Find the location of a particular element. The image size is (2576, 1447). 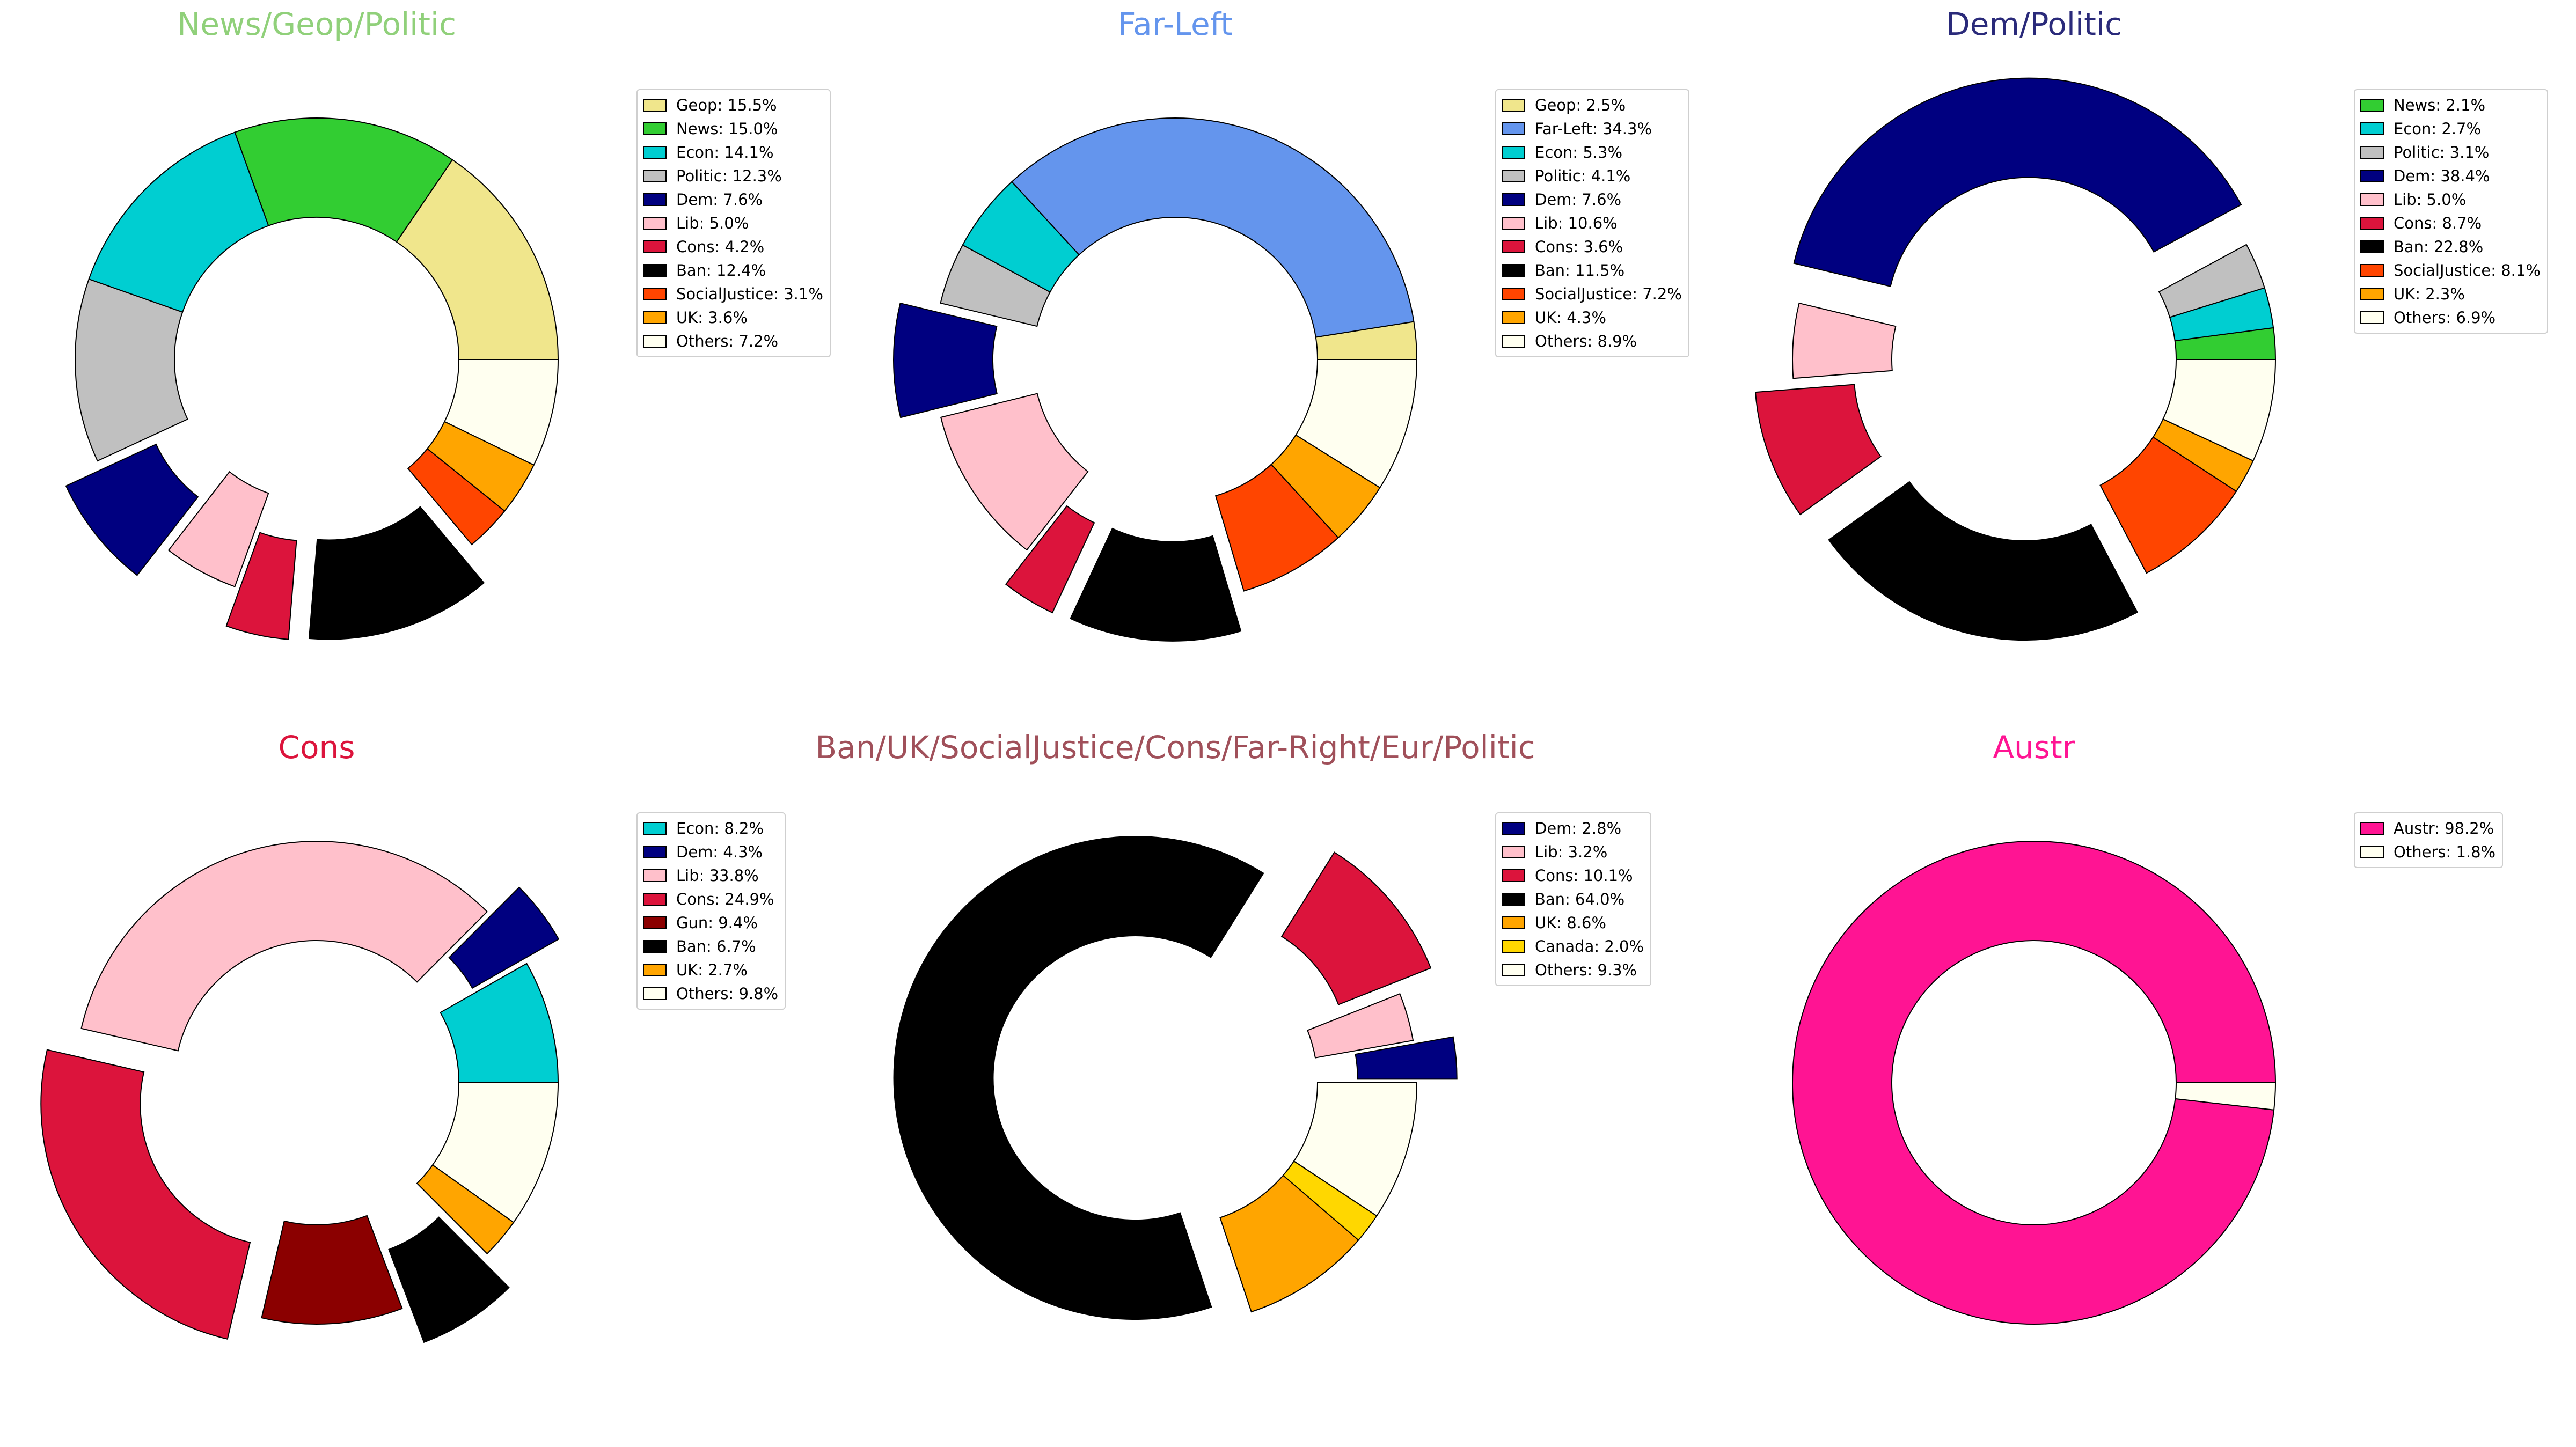

legend-entry: Geop: 15.5% is located at coordinates (733, 105).